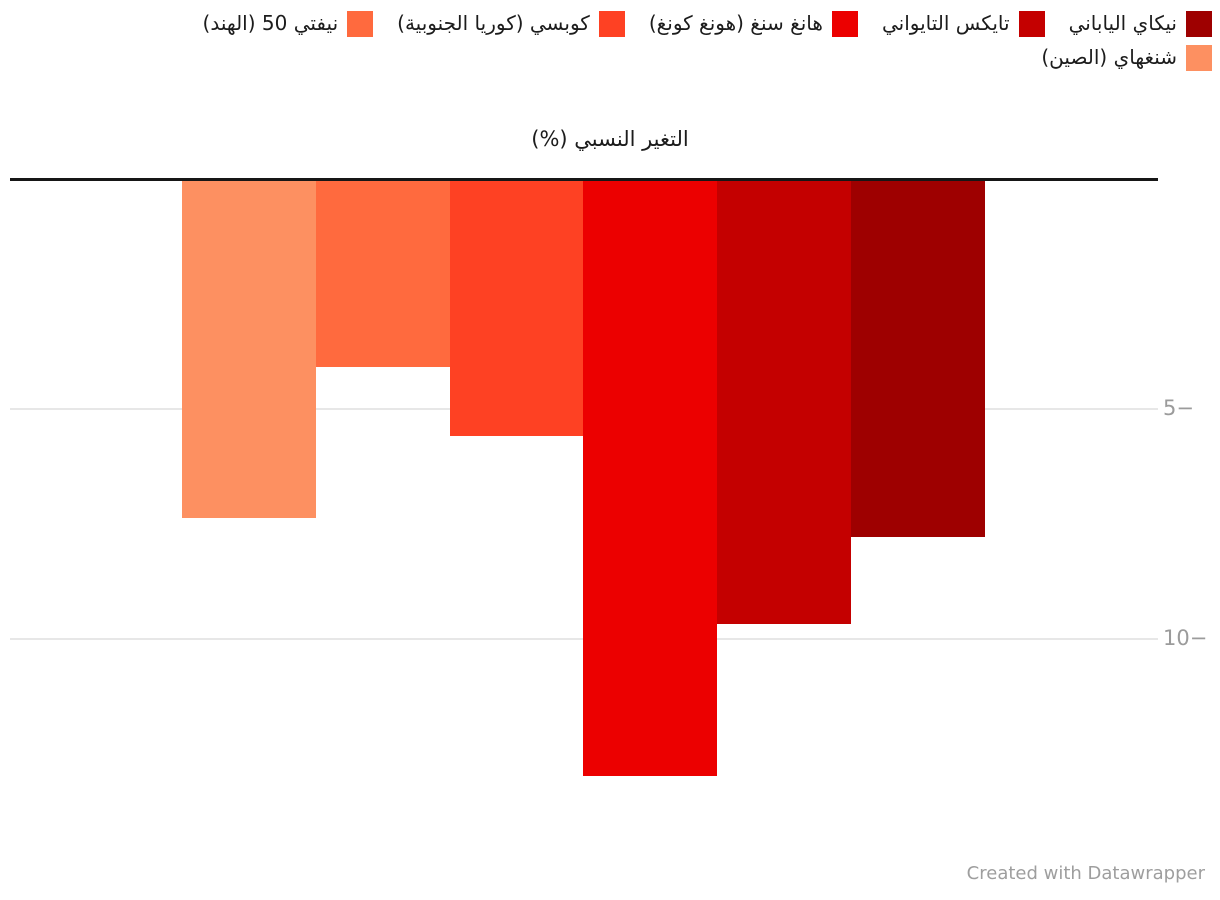 This screenshot has width=1220, height=900. Describe the element at coordinates (1185, 638) in the screenshot. I see `y-tick-label: 10−` at that location.